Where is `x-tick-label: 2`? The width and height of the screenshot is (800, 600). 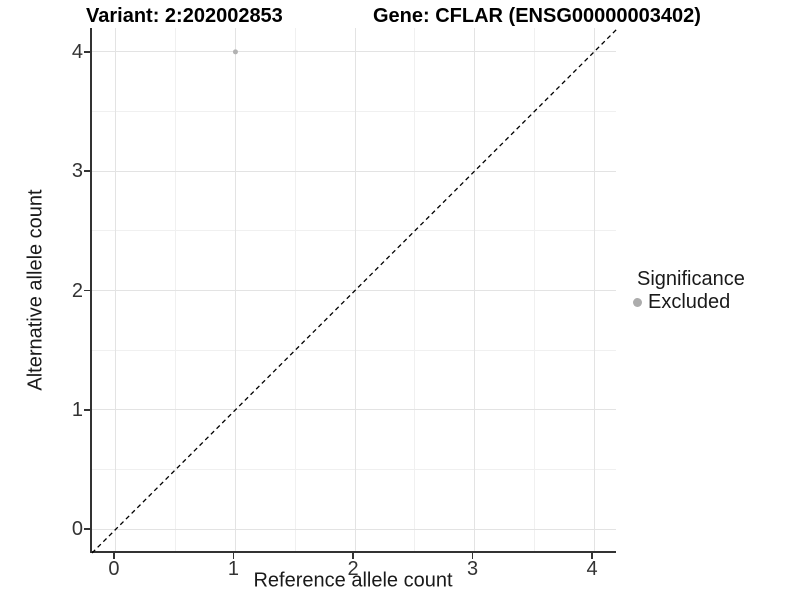 x-tick-label: 2 is located at coordinates (353, 569).